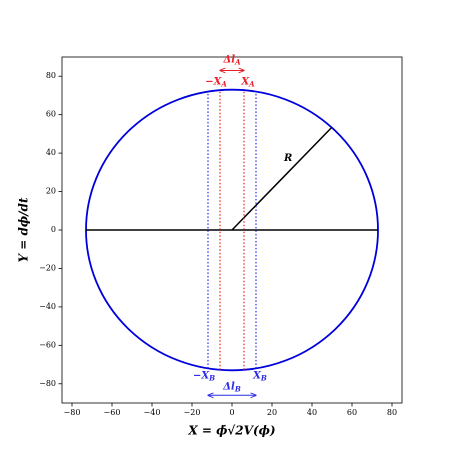 The image size is (457, 457). What do you see at coordinates (24, 229) in the screenshot?
I see `y-axis-label: Y = dϕ/dt` at bounding box center [24, 229].